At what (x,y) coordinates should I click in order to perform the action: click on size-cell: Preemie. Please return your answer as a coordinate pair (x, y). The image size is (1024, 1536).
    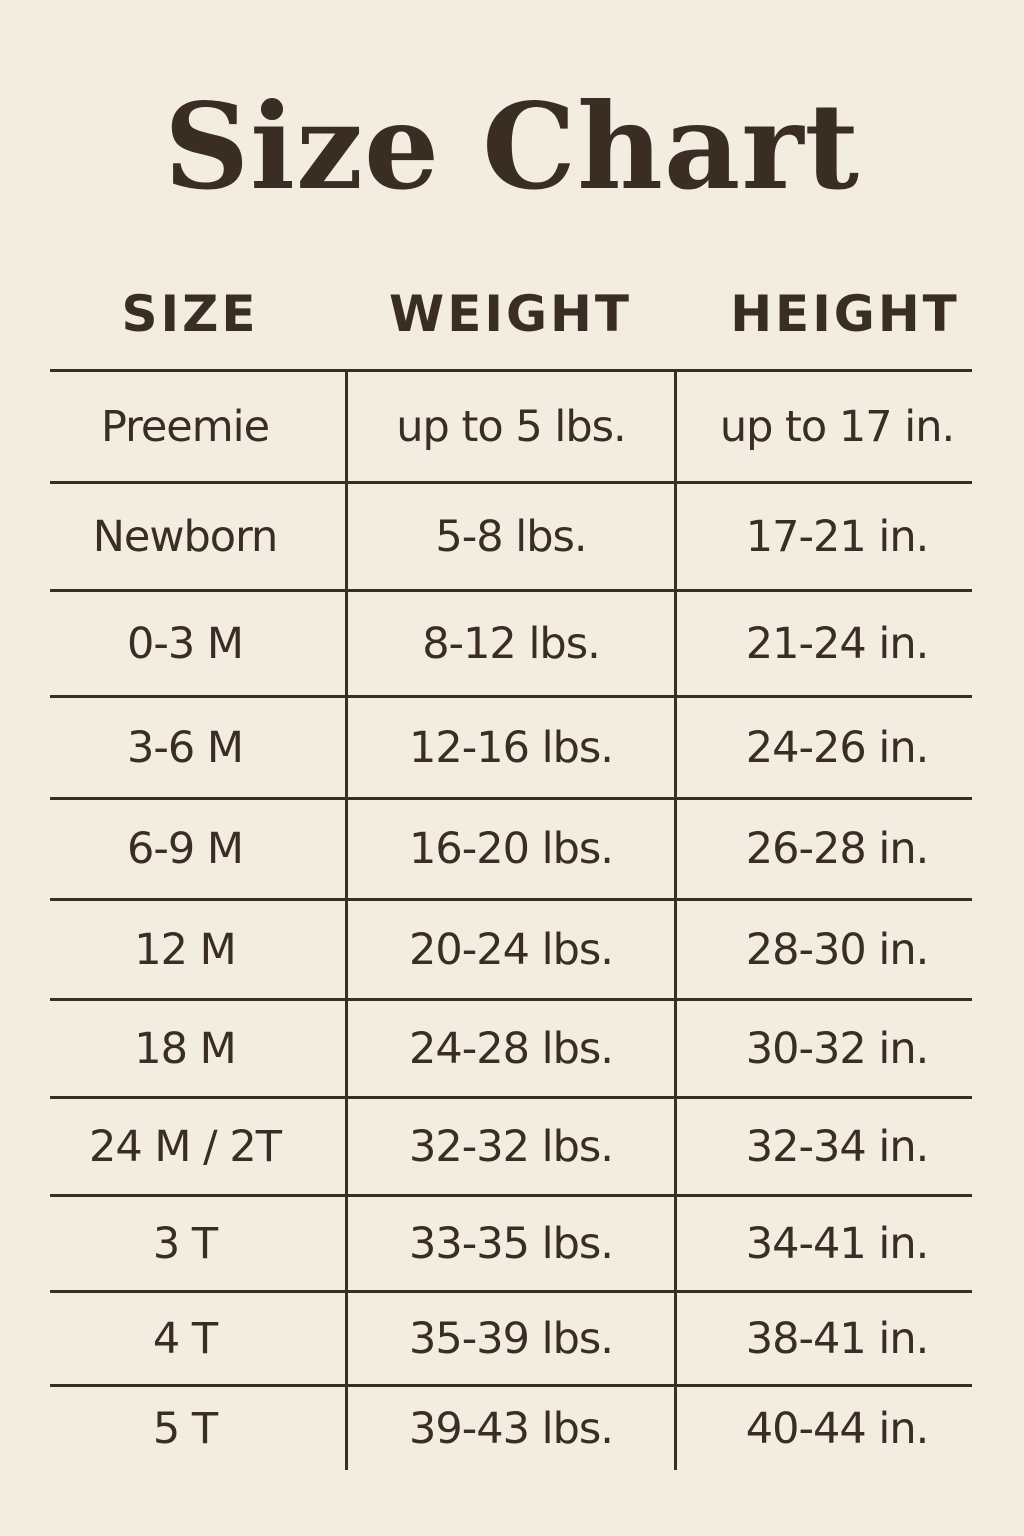
    Looking at the image, I should click on (185, 426).